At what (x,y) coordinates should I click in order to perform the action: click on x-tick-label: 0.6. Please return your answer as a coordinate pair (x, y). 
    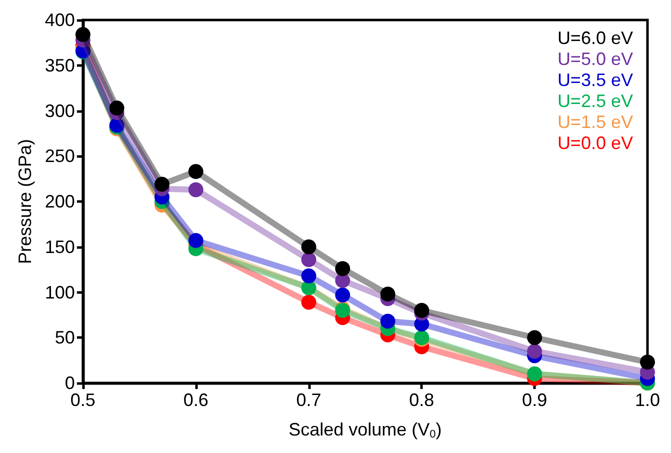
    Looking at the image, I should click on (195, 400).